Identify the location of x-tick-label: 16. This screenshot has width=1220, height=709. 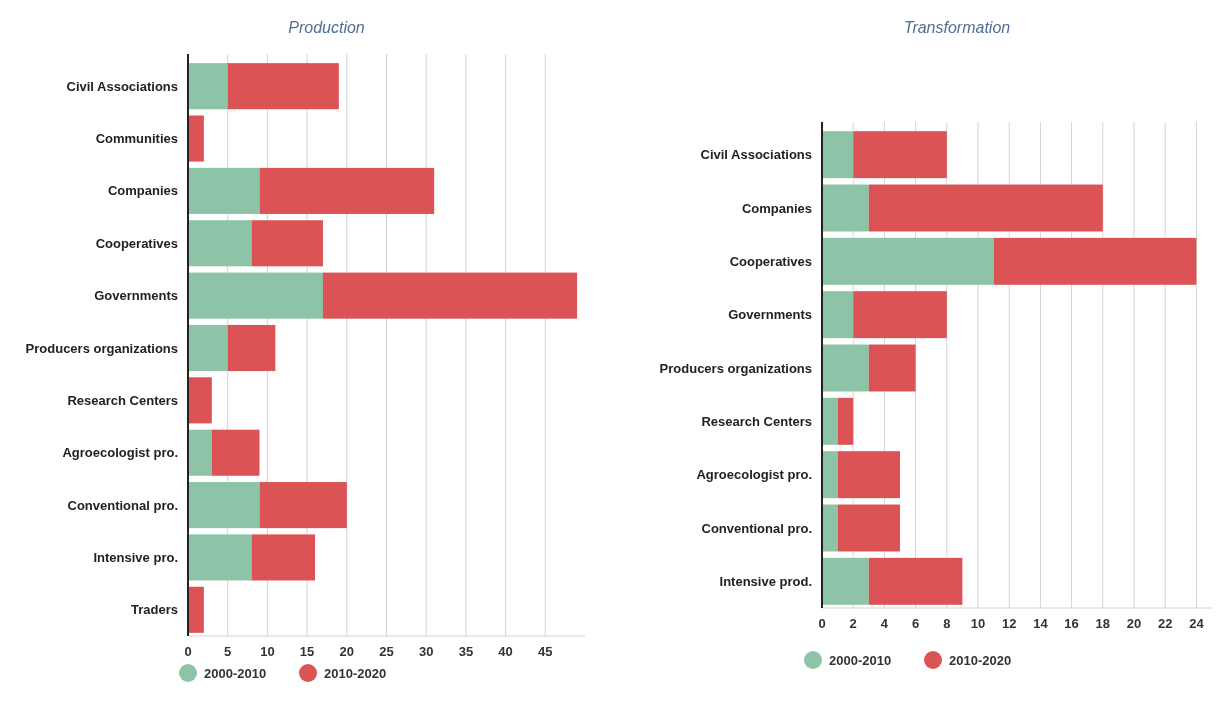
(1071, 623).